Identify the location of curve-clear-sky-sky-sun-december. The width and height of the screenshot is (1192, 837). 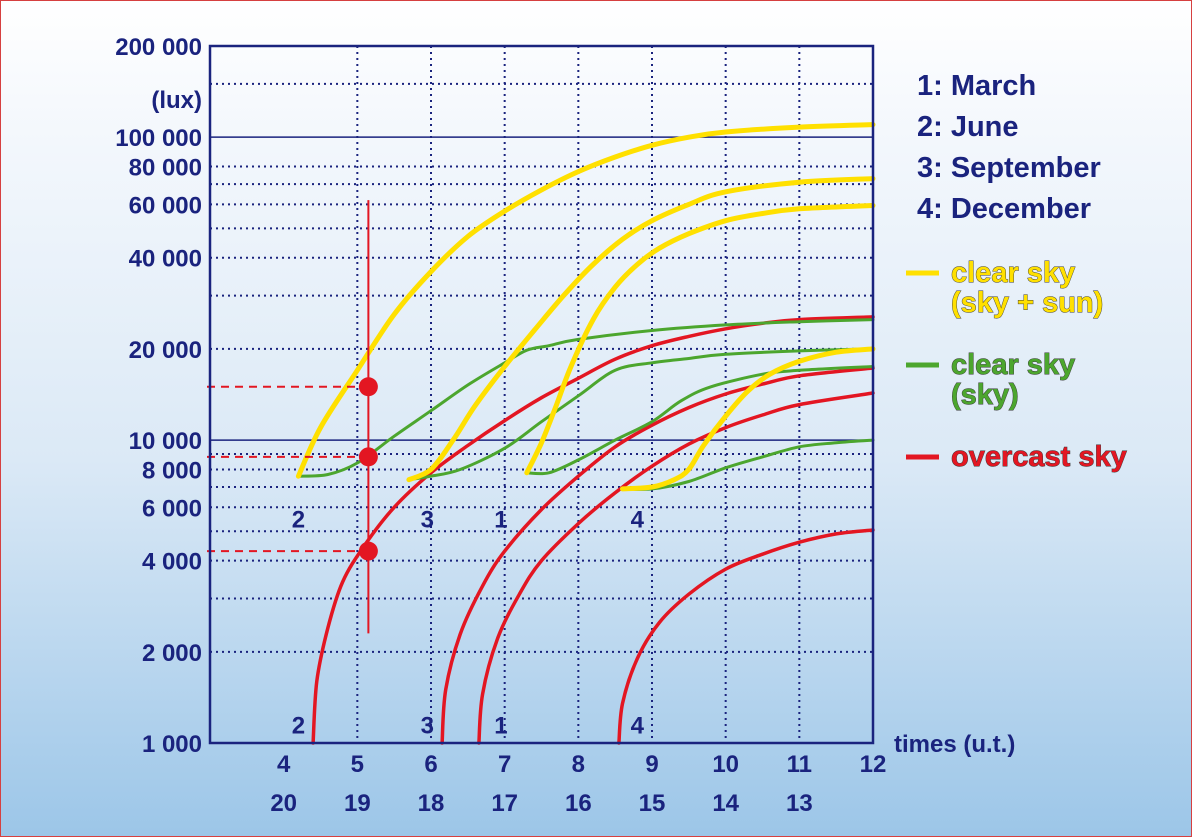
(748, 419).